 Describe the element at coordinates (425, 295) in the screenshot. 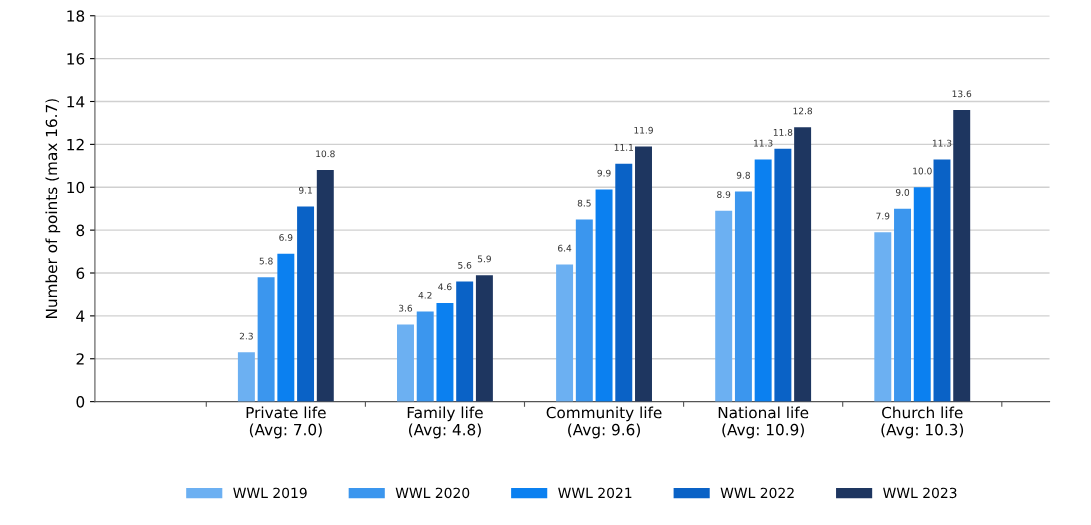

I see `data-label: 4.2` at that location.